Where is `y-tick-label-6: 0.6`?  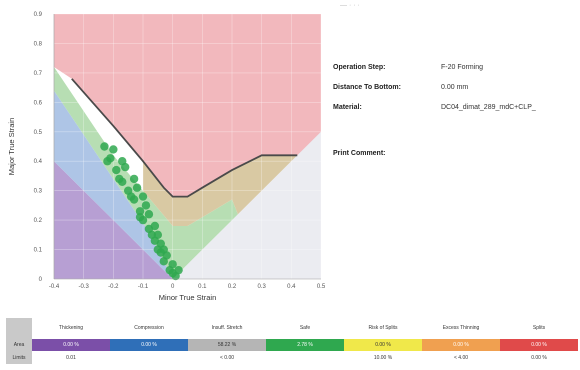 y-tick-label-6: 0.6 is located at coordinates (38, 103).